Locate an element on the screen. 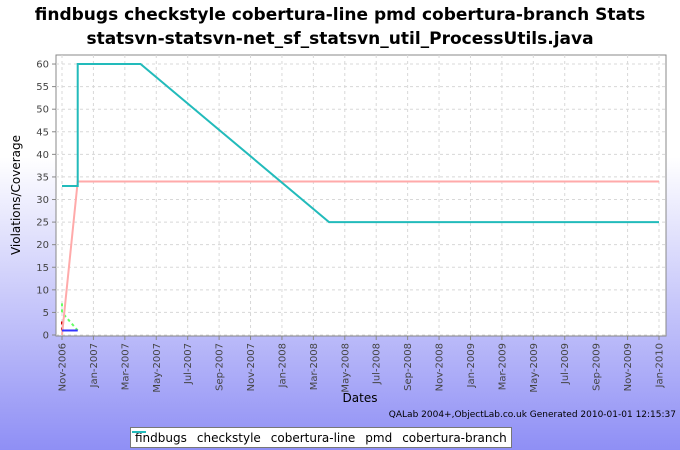 The width and height of the screenshot is (680, 450). y-tick-label: 5 is located at coordinates (46, 313).